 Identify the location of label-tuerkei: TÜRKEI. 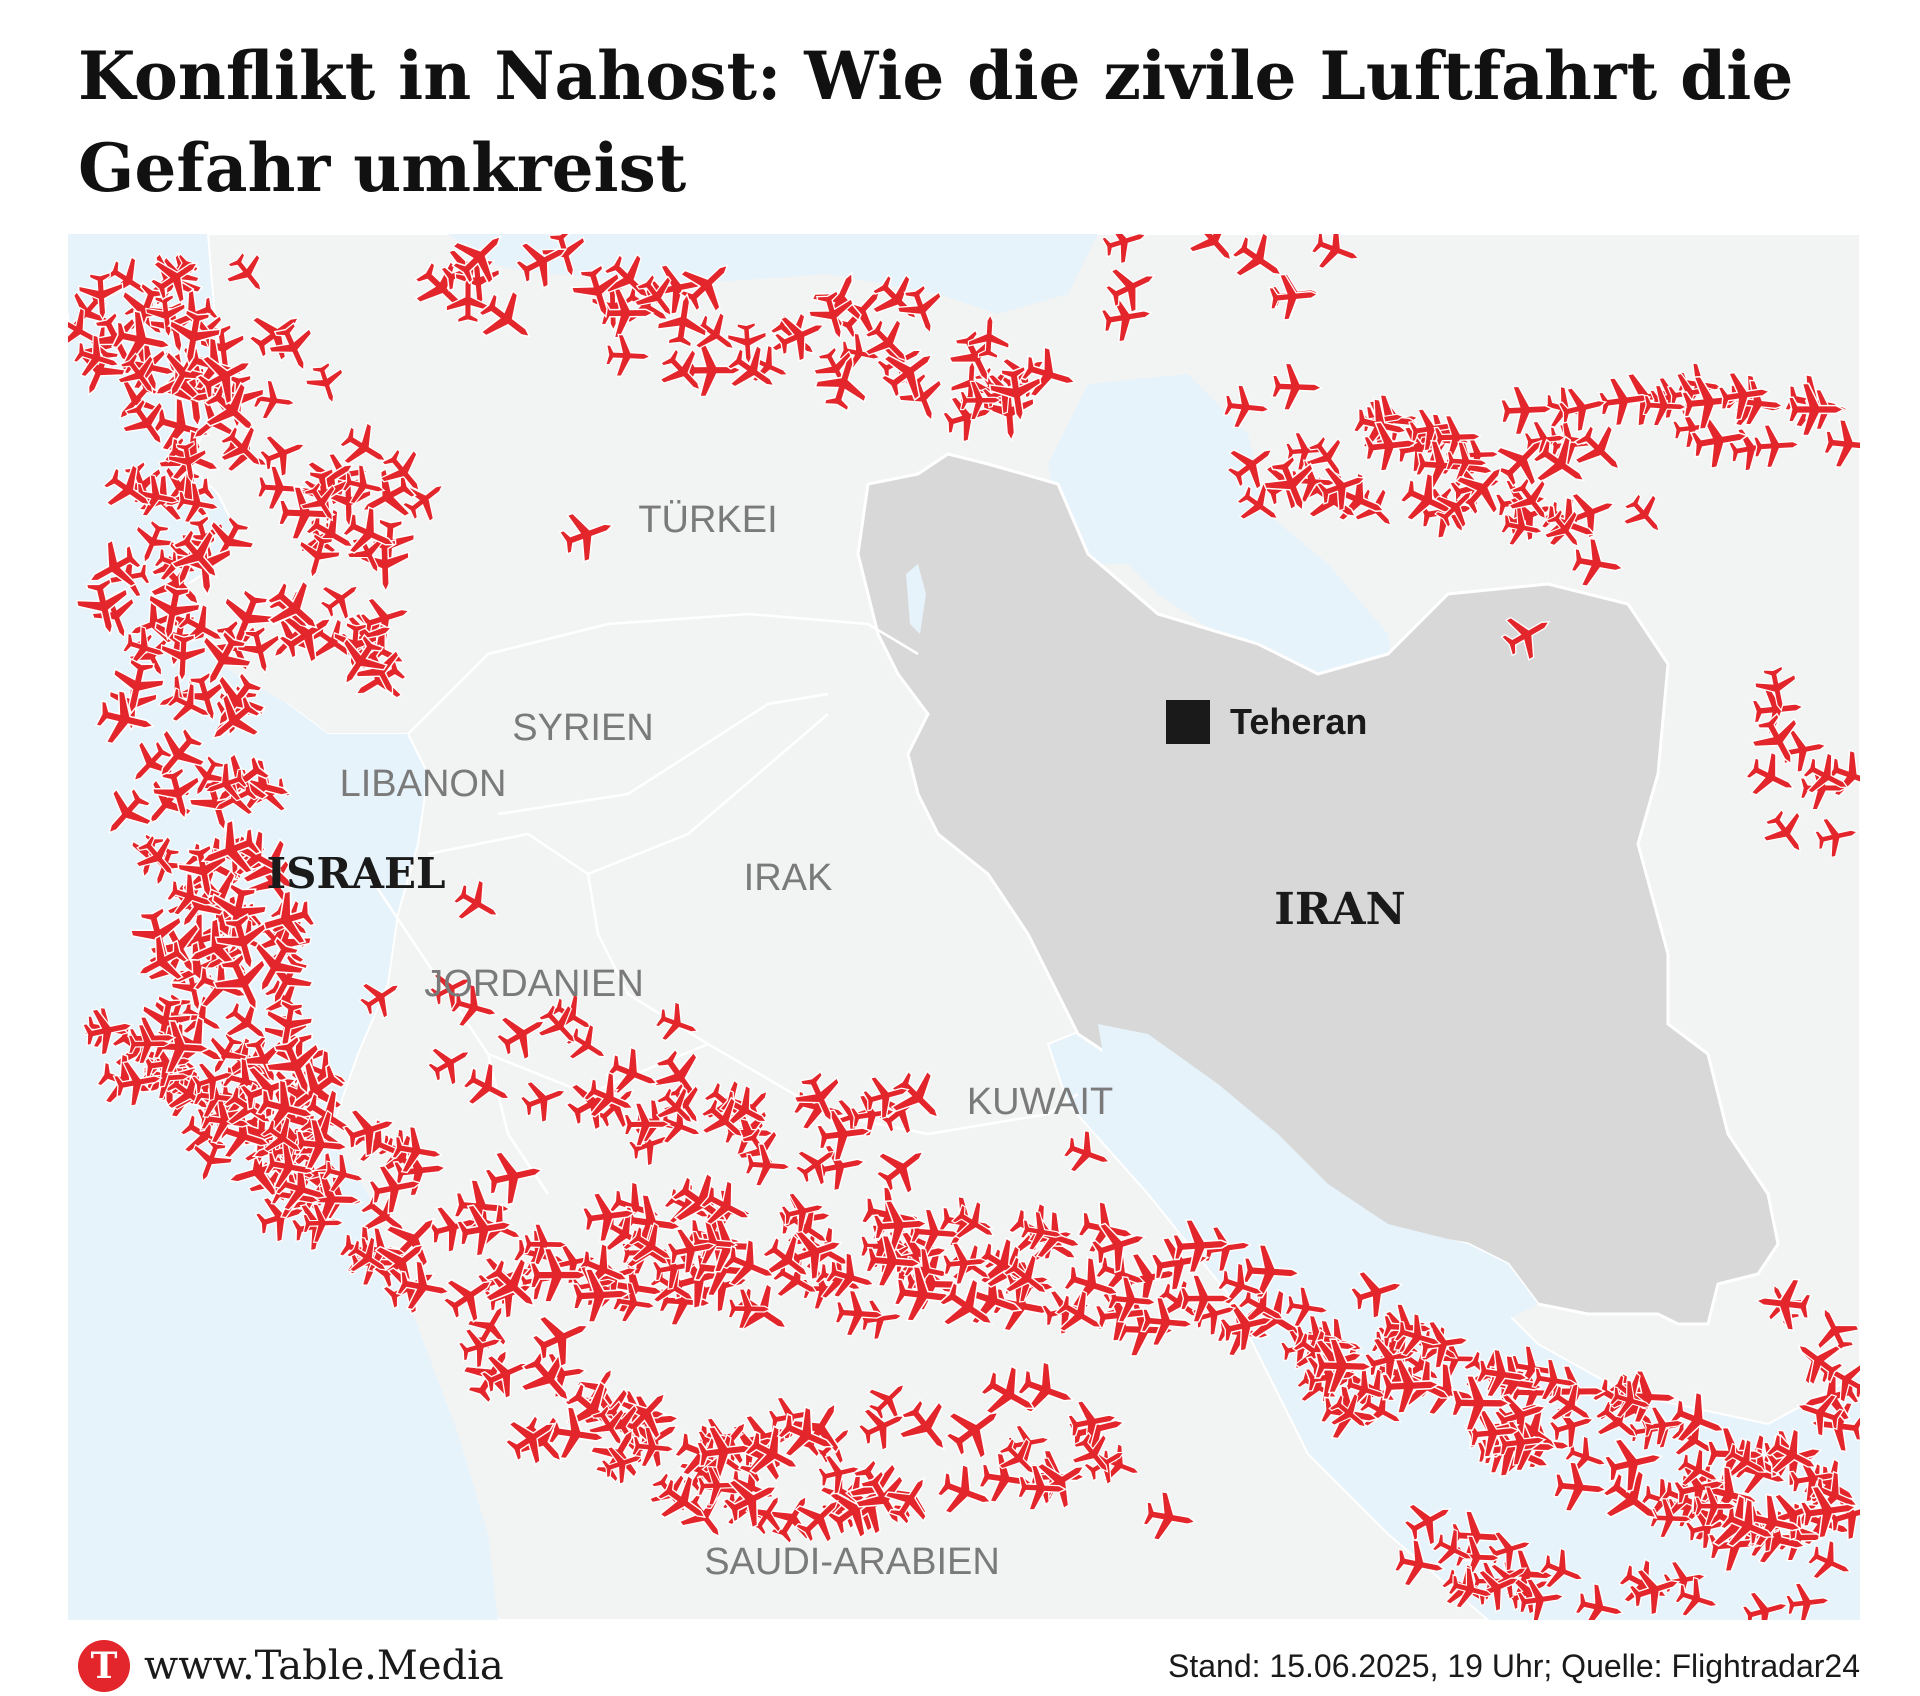
(707, 520).